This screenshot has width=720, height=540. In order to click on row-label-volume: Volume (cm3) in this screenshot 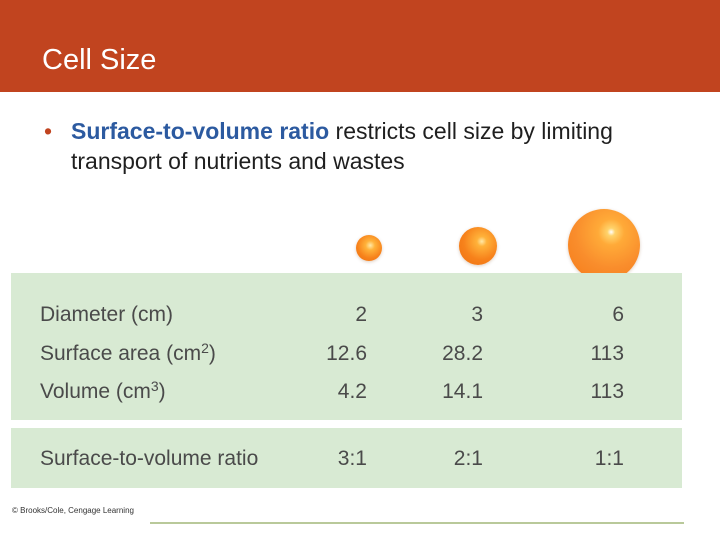, I will do `click(103, 390)`.